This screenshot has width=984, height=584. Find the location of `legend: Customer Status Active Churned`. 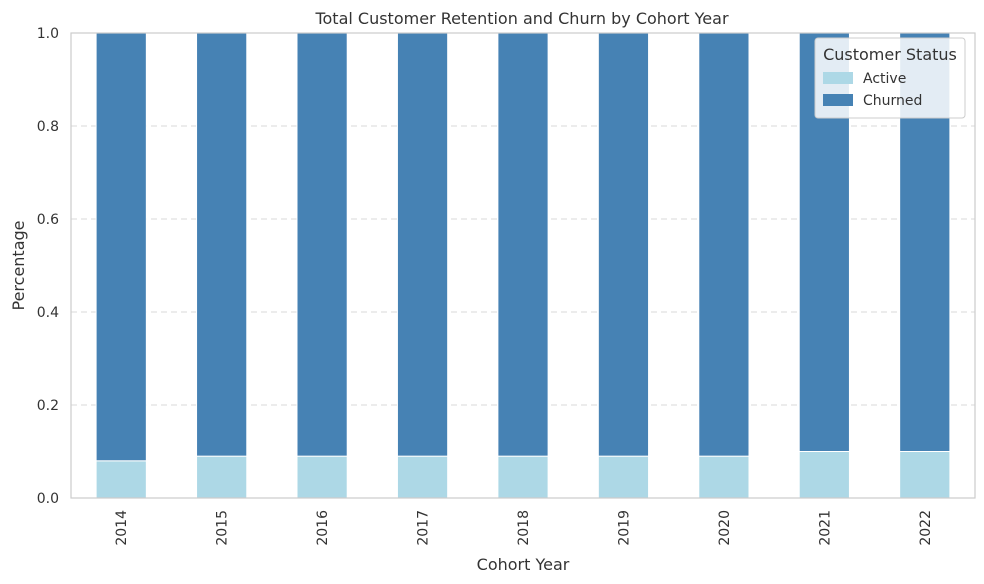

legend: Customer Status Active Churned is located at coordinates (890, 78).